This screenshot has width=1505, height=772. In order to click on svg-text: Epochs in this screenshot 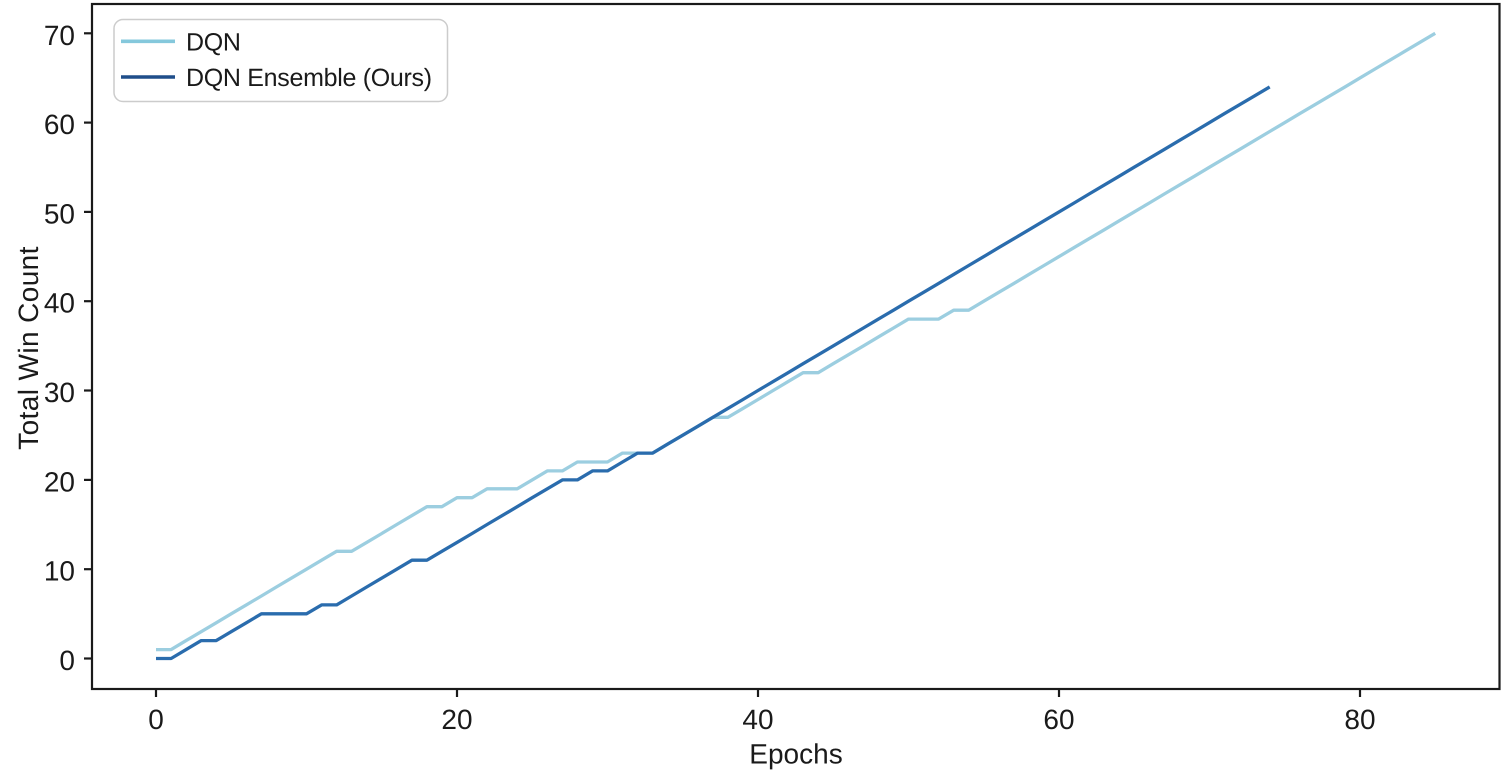, I will do `click(795, 754)`.